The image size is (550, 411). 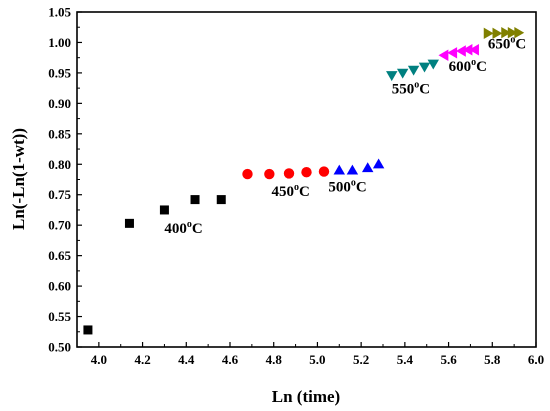 What do you see at coordinates (291, 191) in the screenshot?
I see `series-label-450: 450oC` at bounding box center [291, 191].